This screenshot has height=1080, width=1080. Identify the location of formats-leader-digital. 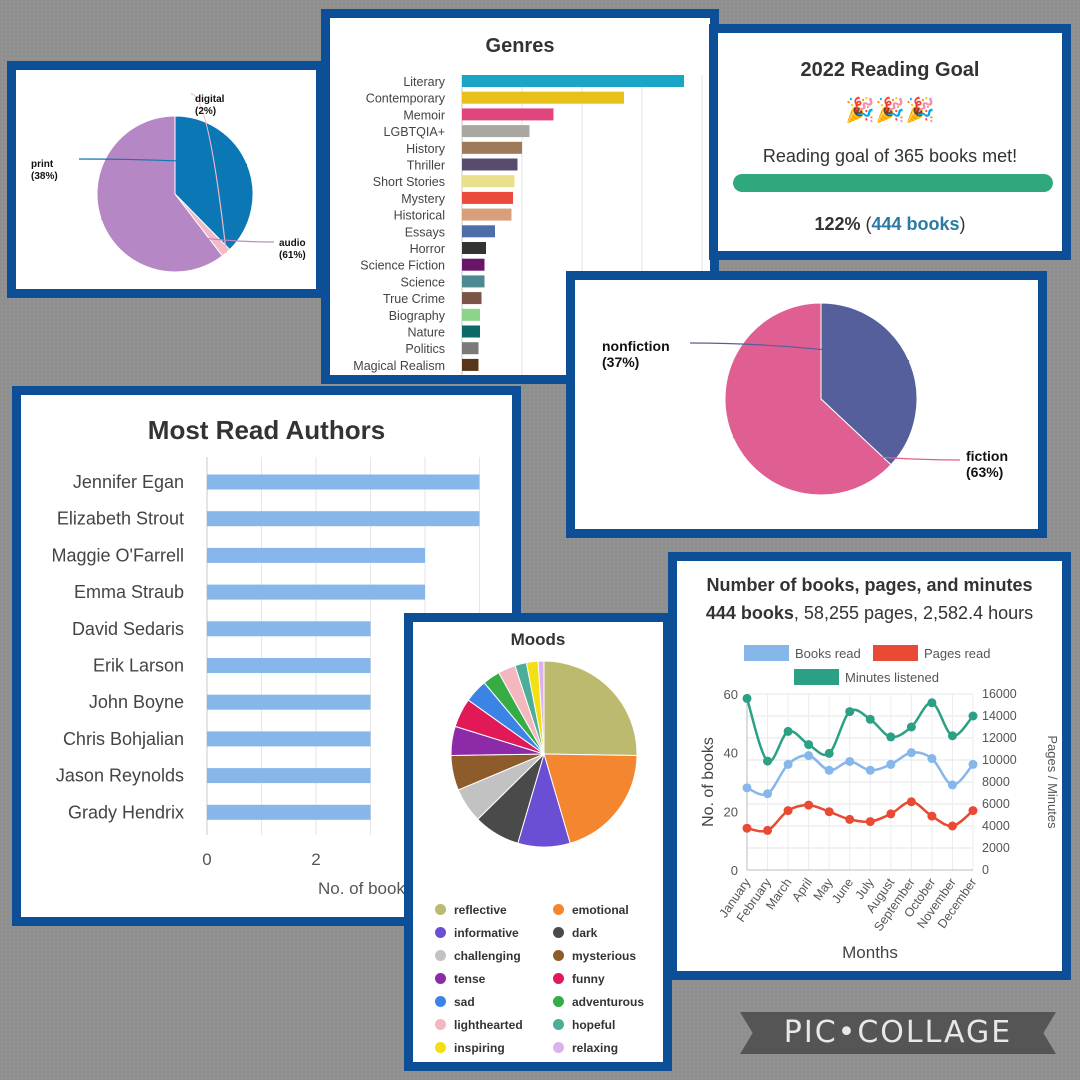
(208, 173).